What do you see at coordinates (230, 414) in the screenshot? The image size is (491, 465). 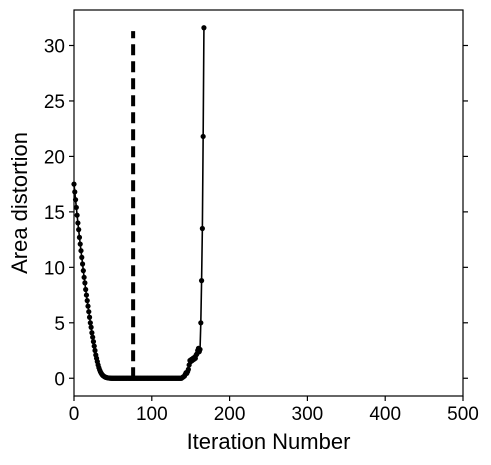 I see `x-tick-label: 200` at bounding box center [230, 414].